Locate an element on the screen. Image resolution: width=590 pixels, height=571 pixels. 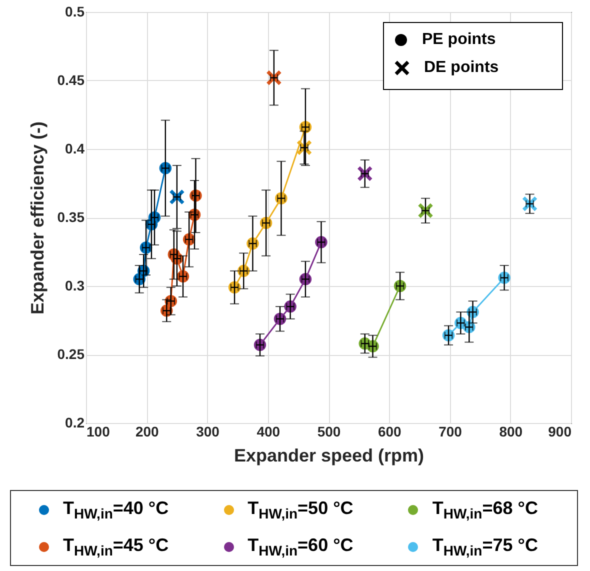
x-tick-label: 400 is located at coordinates (268, 432).